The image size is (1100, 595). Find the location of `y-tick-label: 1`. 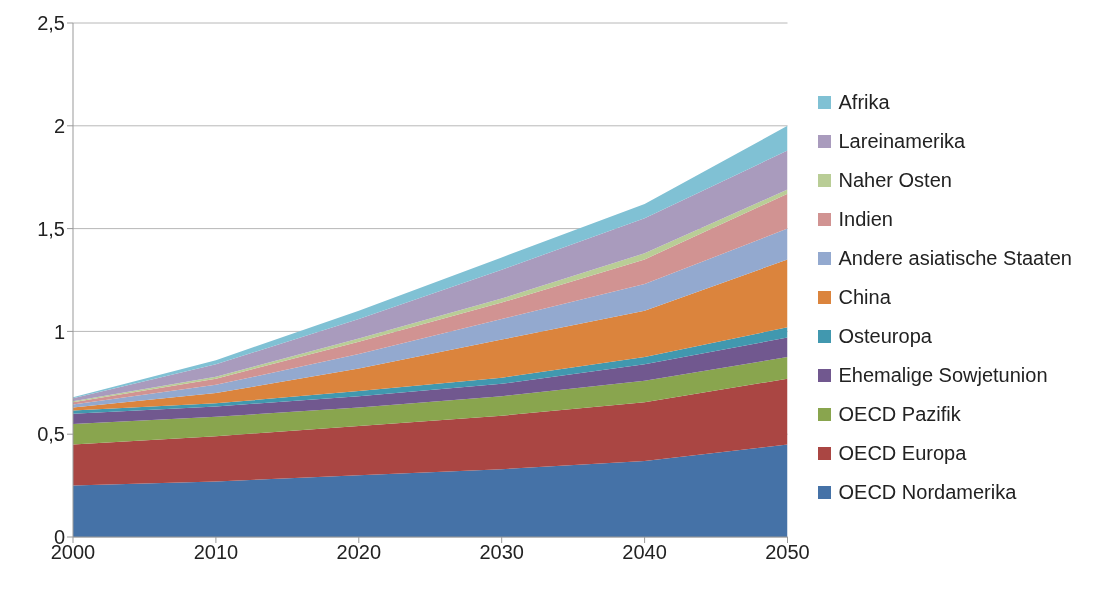

y-tick-label: 1 is located at coordinates (59, 331).